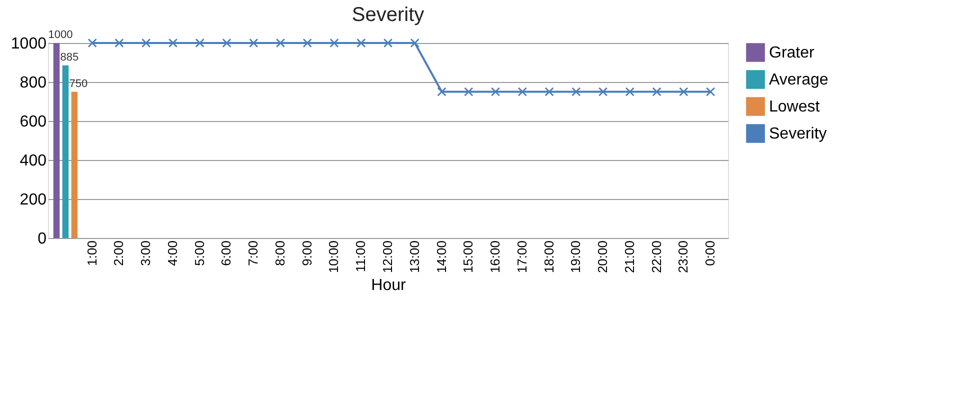 Image resolution: width=968 pixels, height=401 pixels. What do you see at coordinates (199, 253) in the screenshot?
I see `x-tick-label: 5:00` at bounding box center [199, 253].